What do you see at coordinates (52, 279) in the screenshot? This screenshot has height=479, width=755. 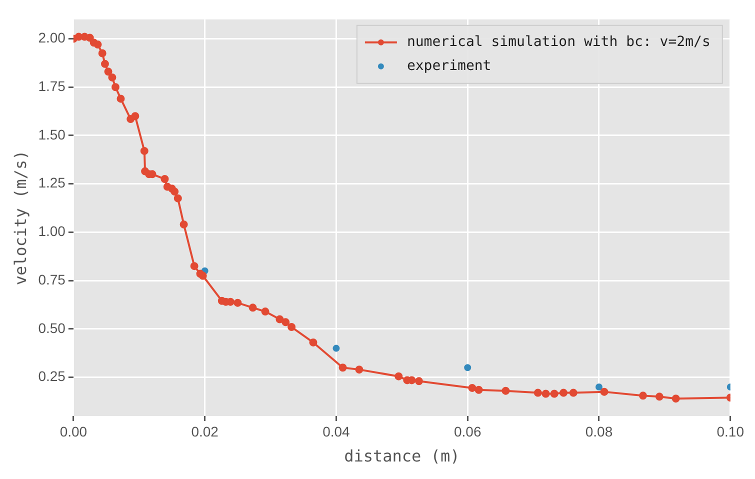 I see `y-tick-label: 0.75` at bounding box center [52, 279].